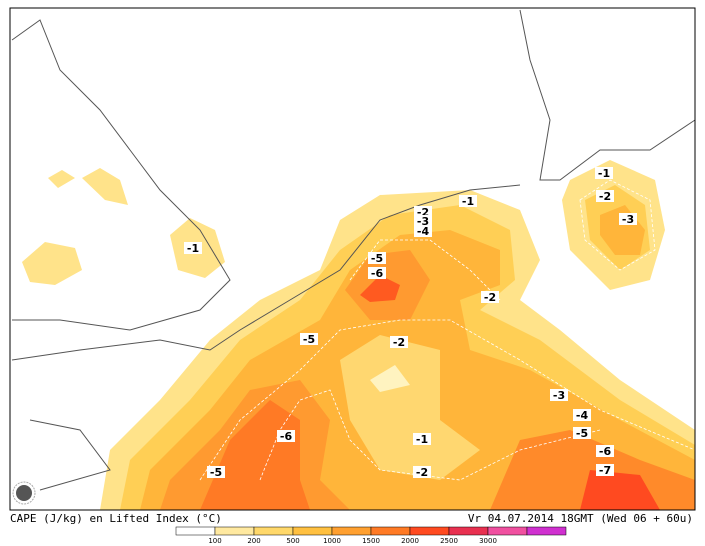 Image resolution: width=705 pixels, height=546 pixels. I want to click on legend-label: 1500, so click(371, 541).